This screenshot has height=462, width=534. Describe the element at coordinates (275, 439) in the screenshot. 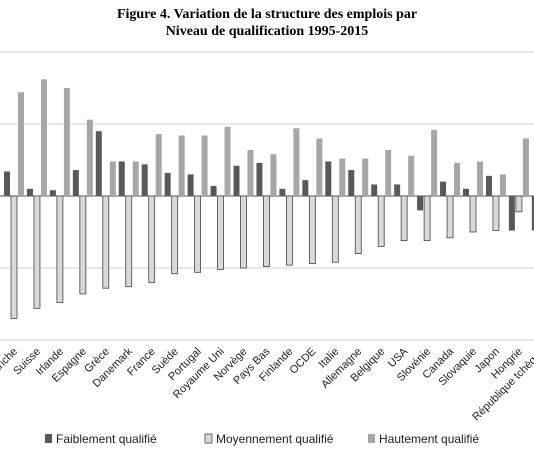

I see `legend-label: Moyennement qualifié` at that location.